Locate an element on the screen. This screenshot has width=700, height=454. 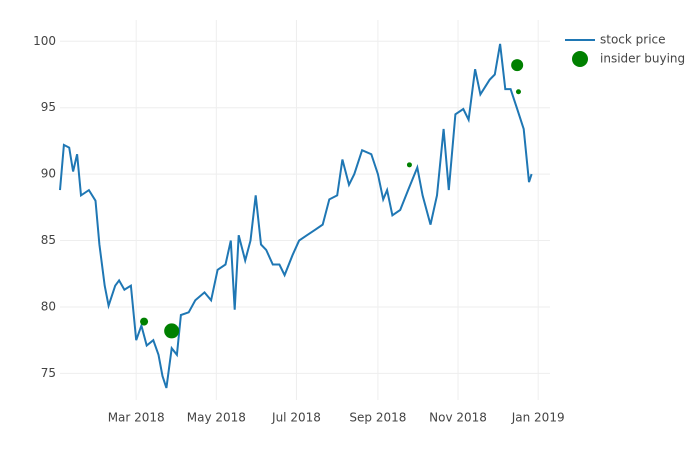
legend-label: stock price is located at coordinates (633, 40).